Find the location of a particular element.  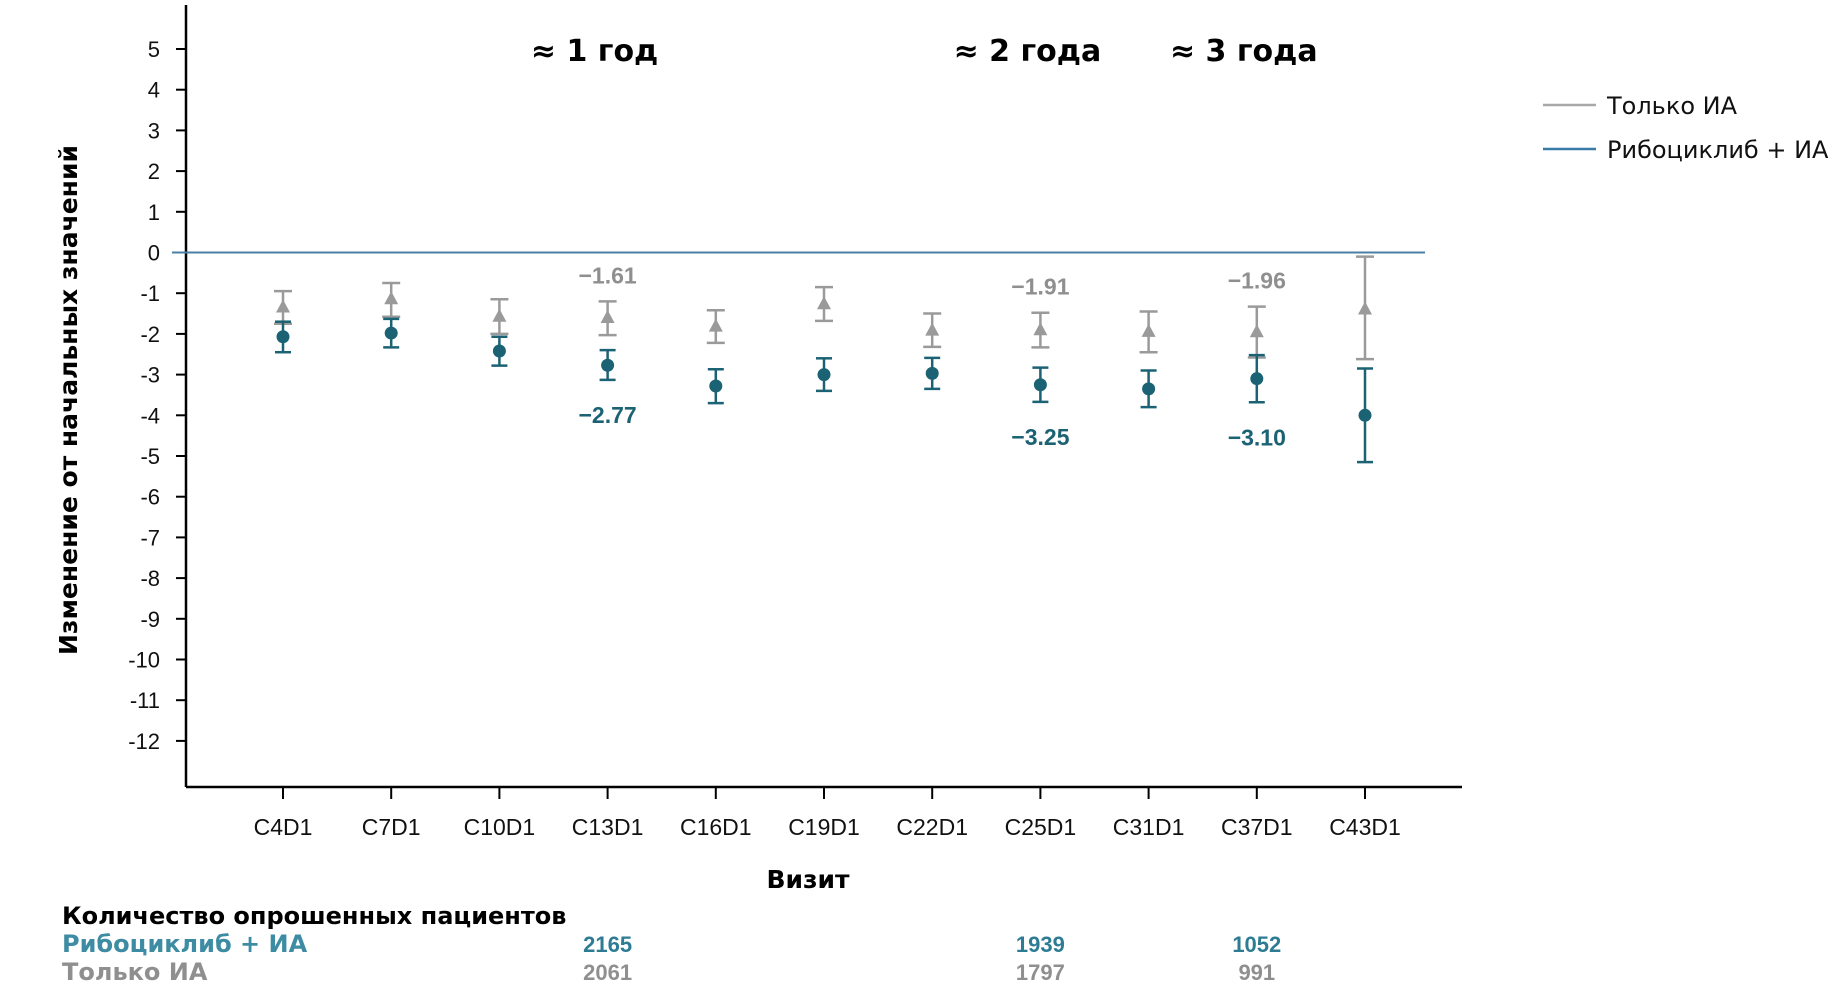

patients-count: 2061 is located at coordinates (607, 972).